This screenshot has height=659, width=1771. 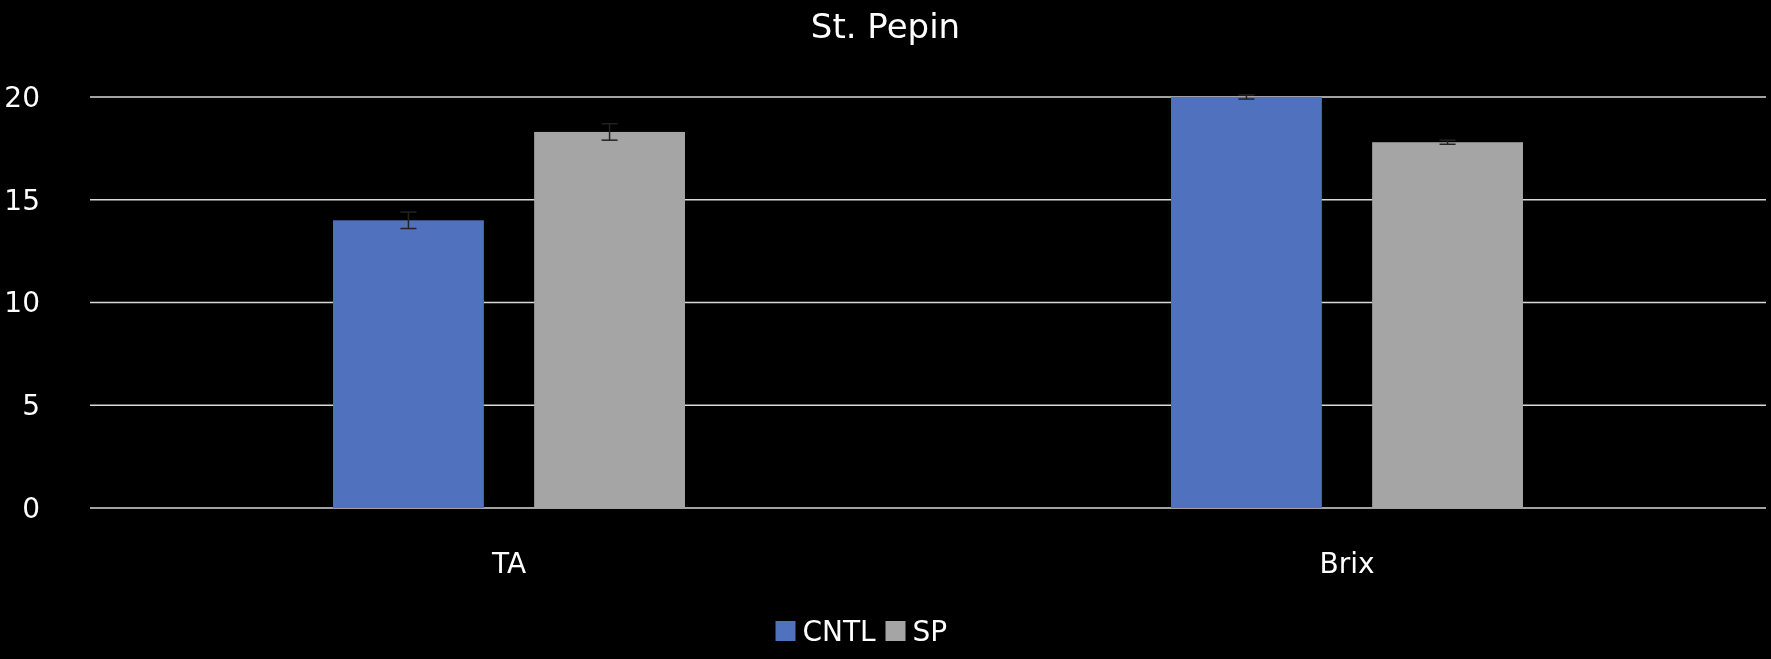 I want to click on y-tick-label: 5, so click(x=31, y=406).